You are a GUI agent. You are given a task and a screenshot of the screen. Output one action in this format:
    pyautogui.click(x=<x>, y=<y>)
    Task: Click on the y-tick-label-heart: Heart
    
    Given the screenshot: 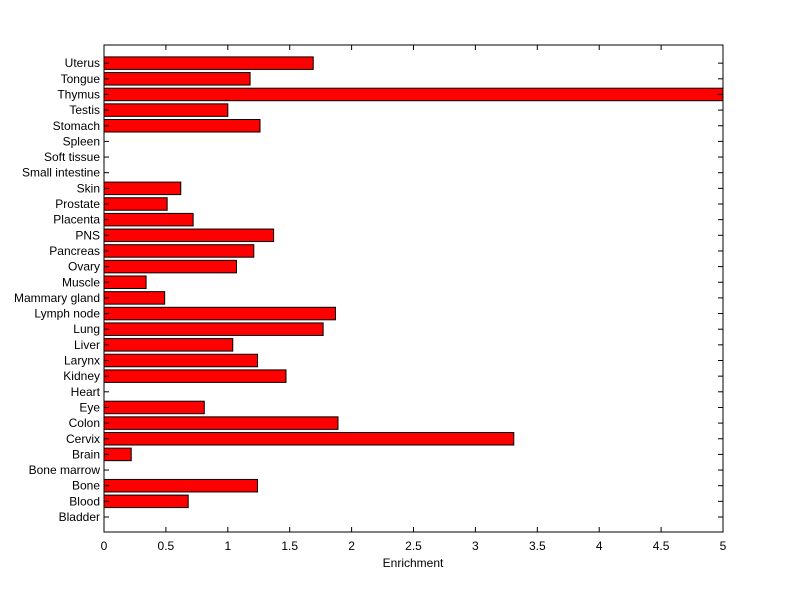 What is the action you would take?
    pyautogui.click(x=86, y=392)
    